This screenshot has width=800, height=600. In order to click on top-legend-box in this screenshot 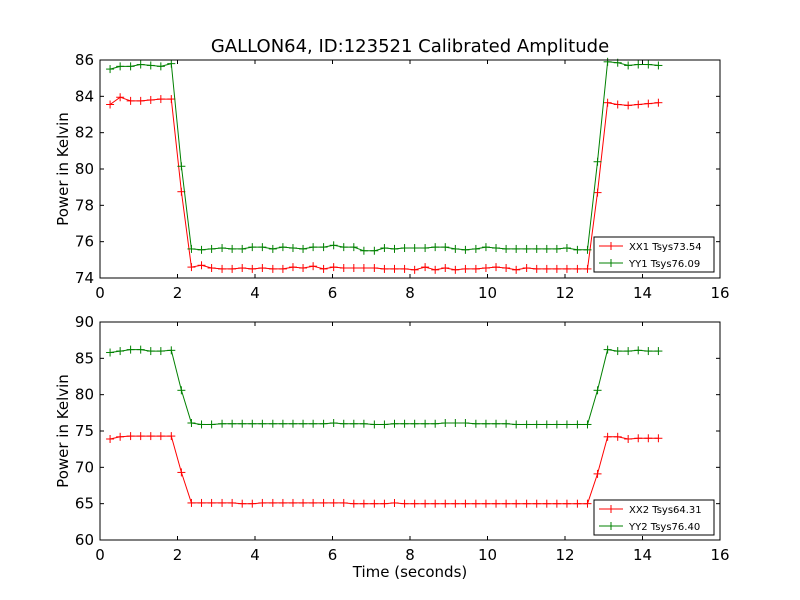, I will do `click(654, 254)`.